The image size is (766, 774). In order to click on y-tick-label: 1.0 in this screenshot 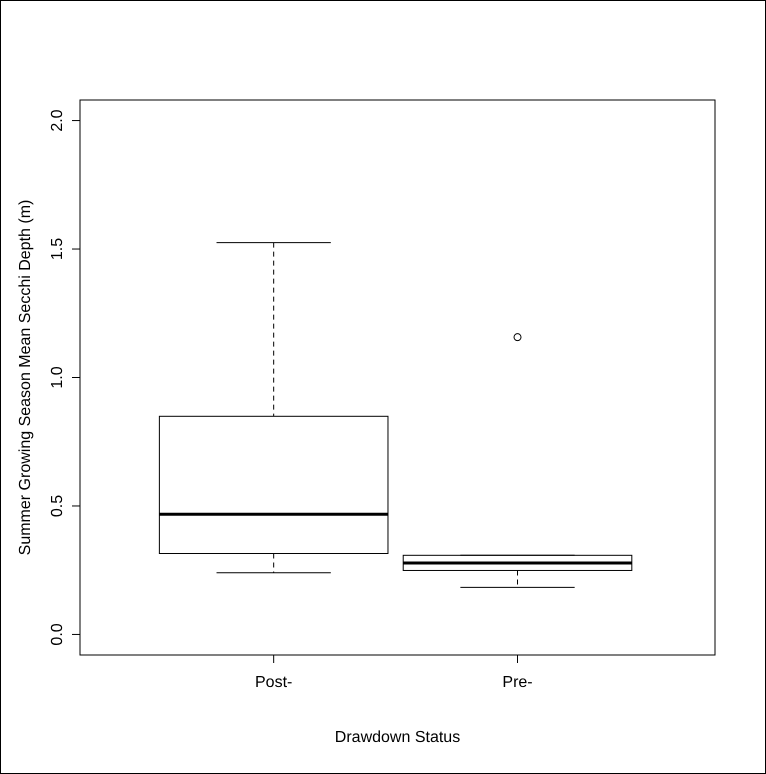, I will do `click(57, 377)`.